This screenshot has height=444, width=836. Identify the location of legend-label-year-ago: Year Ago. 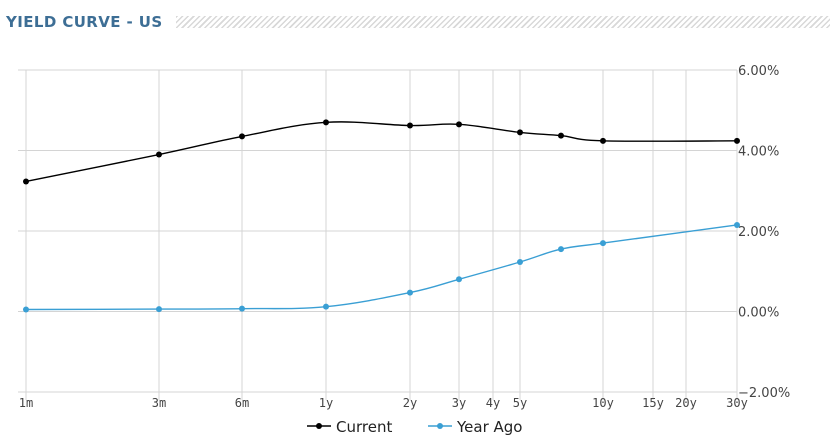
(489, 427).